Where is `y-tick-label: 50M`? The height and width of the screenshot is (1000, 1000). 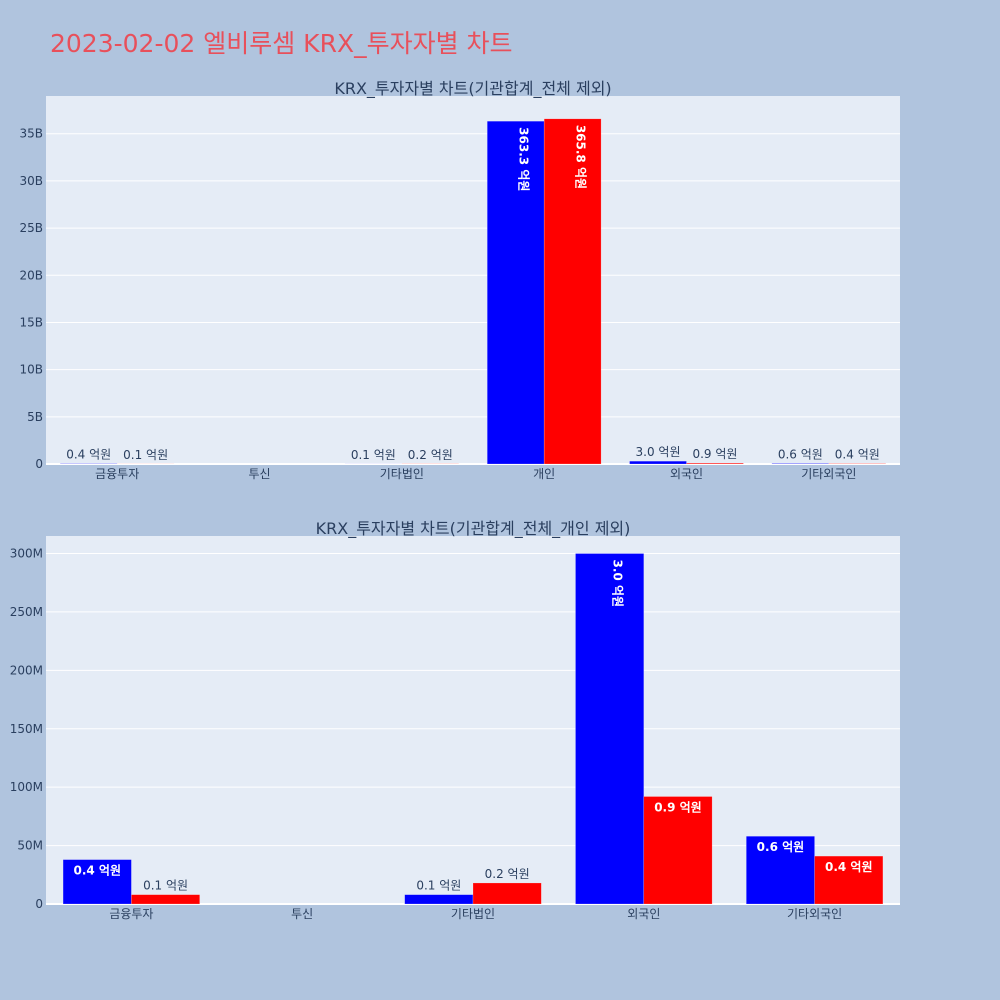
y-tick-label: 50M is located at coordinates (30, 846).